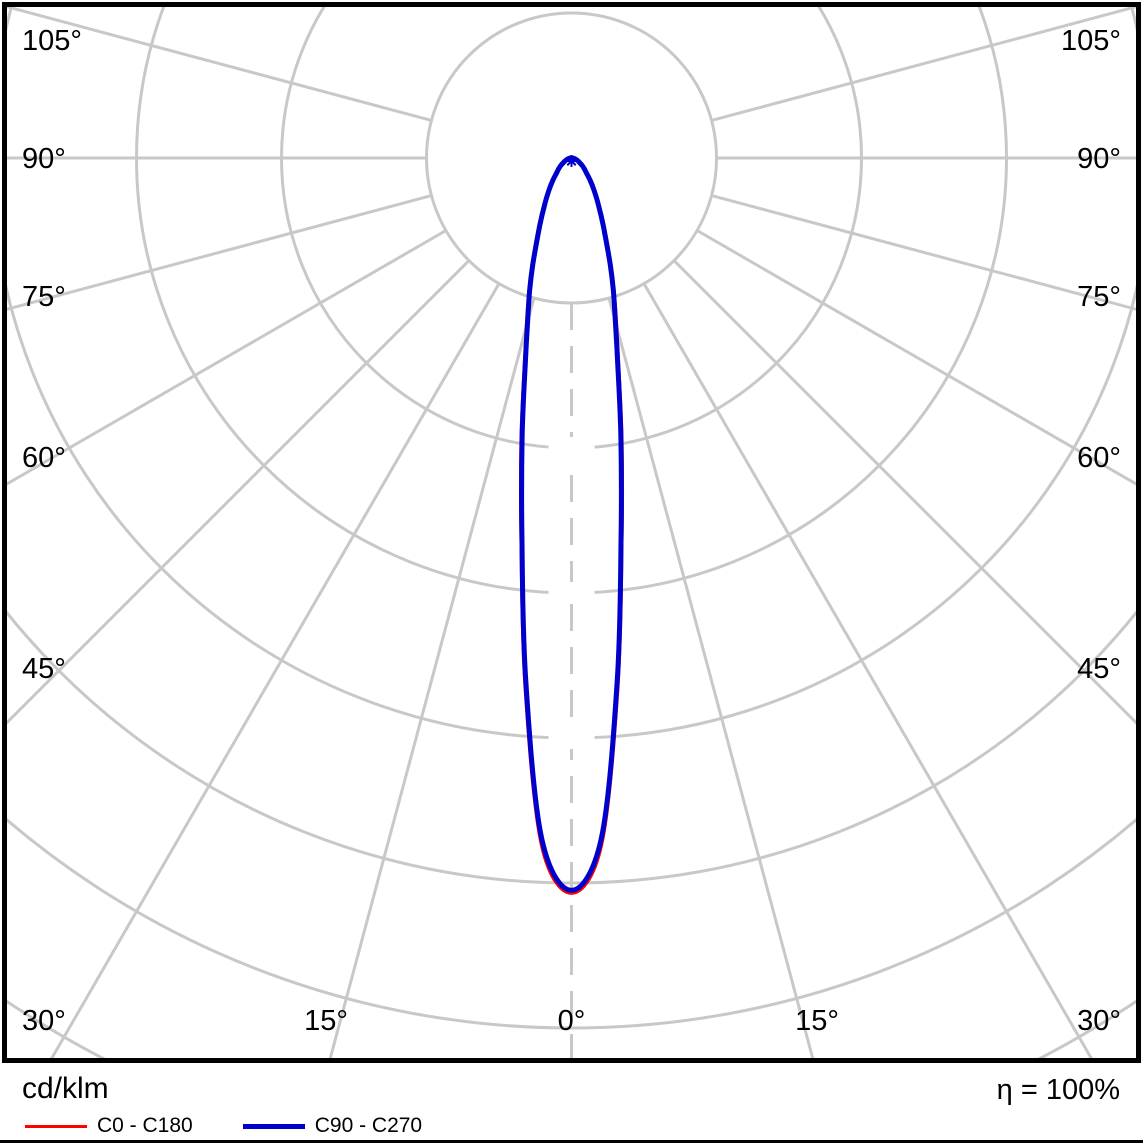  I want to click on angle-label-right: 30°, so click(1099, 1021).